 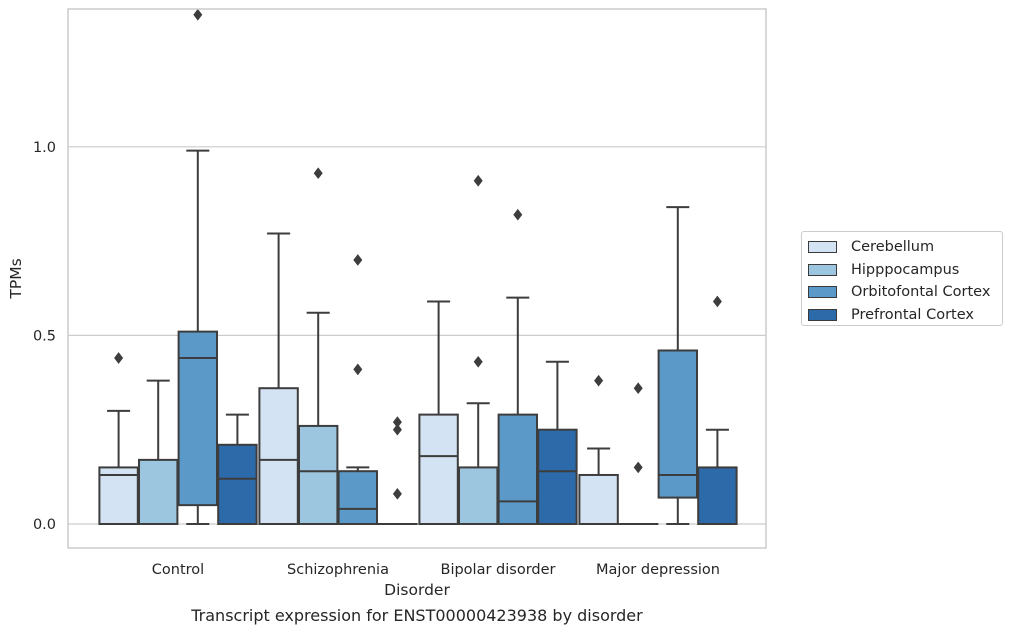 I want to click on x-axis-title: Disorder, so click(x=417, y=590).